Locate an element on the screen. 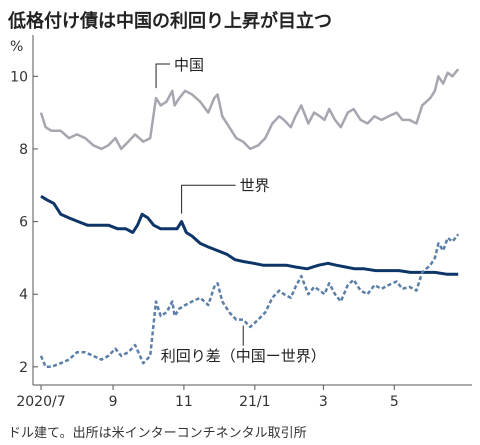 This screenshot has width=480, height=445. x-tick-label: 9 is located at coordinates (113, 402).